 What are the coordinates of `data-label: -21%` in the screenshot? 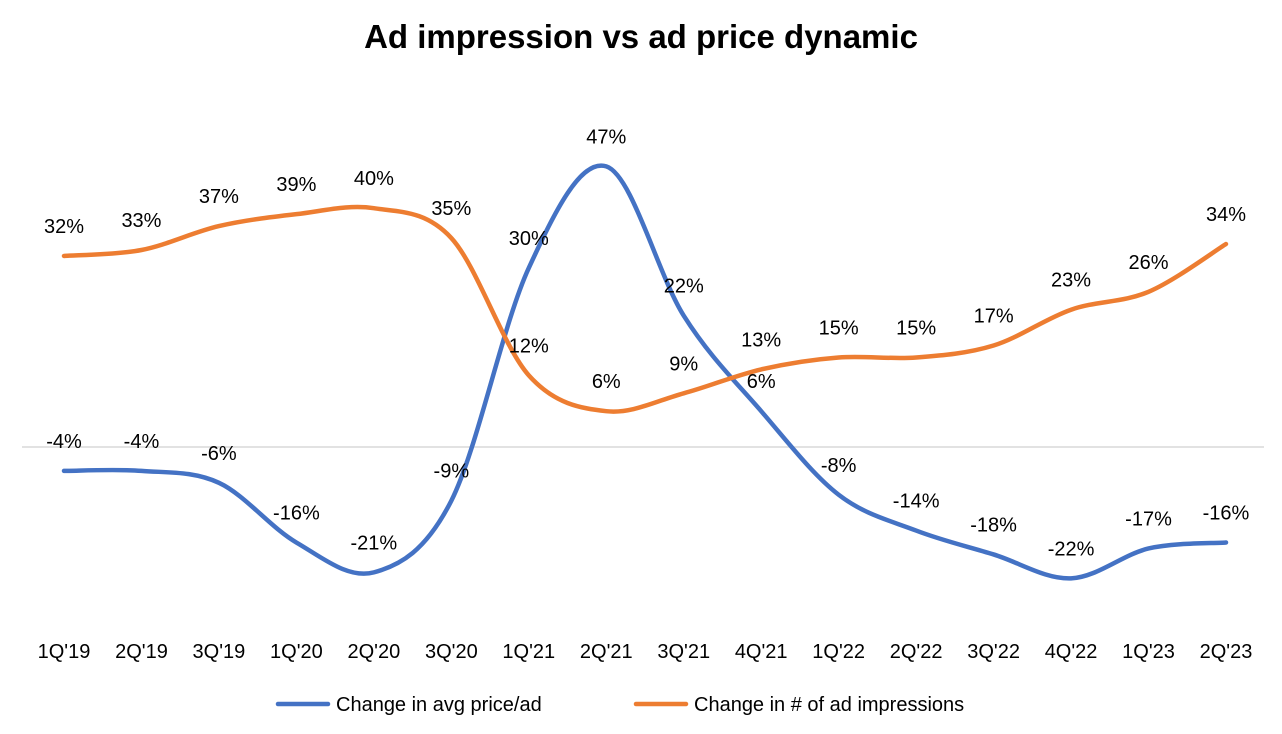 It's located at (374, 543).